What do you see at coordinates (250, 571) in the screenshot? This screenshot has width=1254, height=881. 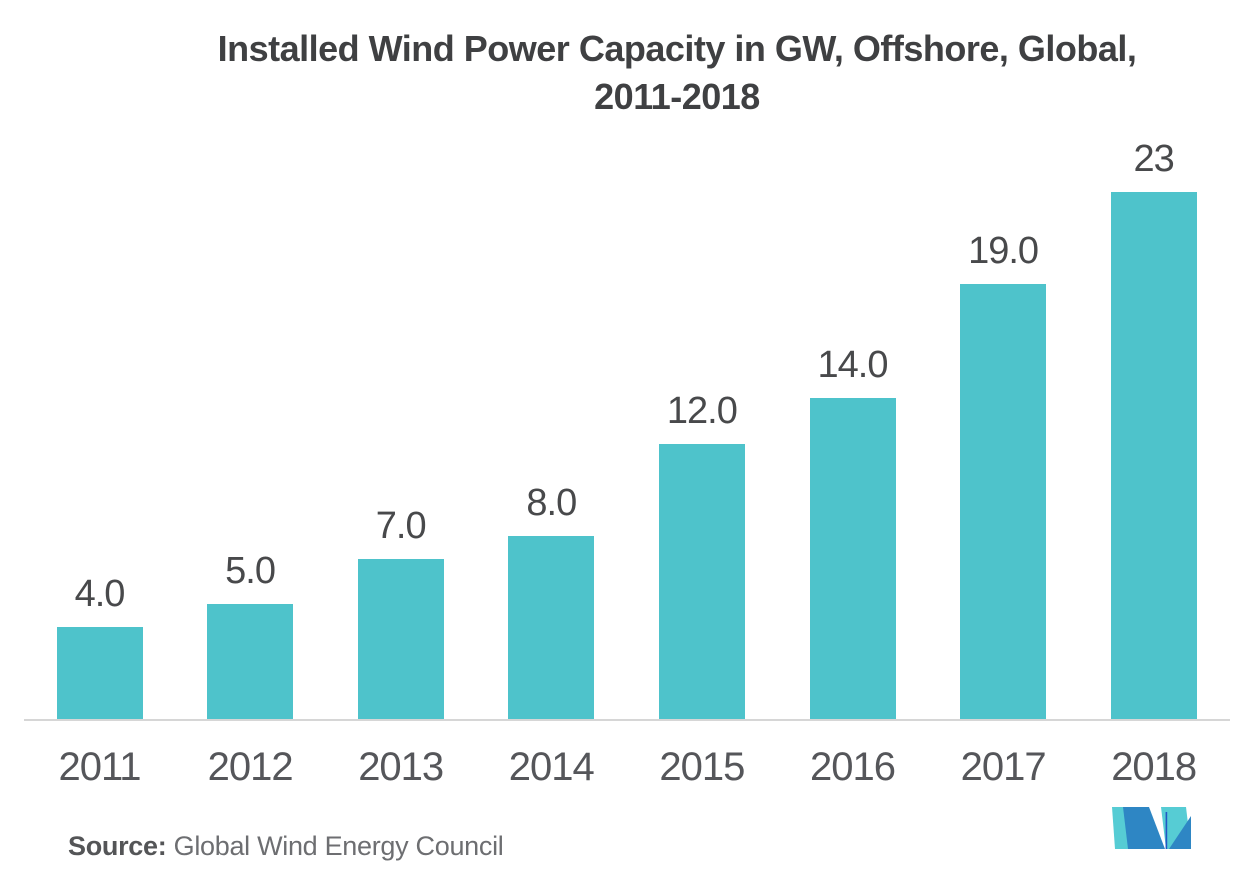 I see `value-label-2012: 5.0` at bounding box center [250, 571].